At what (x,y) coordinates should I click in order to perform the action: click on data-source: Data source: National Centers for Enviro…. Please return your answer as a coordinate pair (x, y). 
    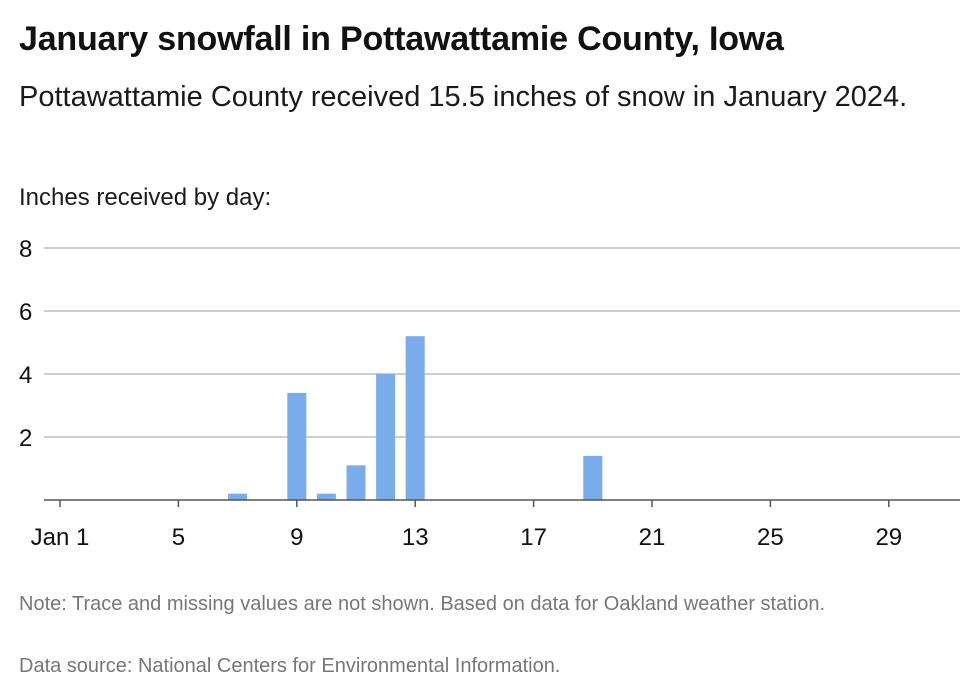
    Looking at the image, I should click on (290, 666).